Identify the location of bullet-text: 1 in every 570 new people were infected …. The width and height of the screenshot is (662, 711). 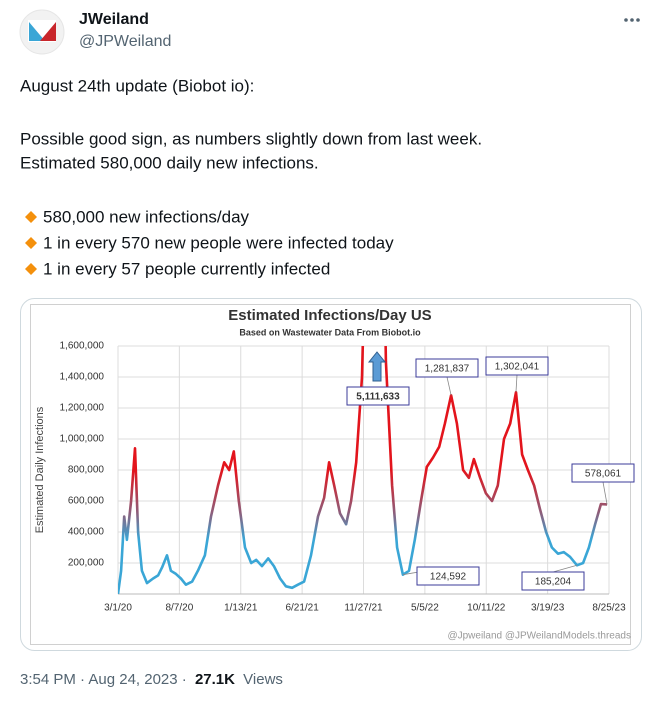
(218, 242).